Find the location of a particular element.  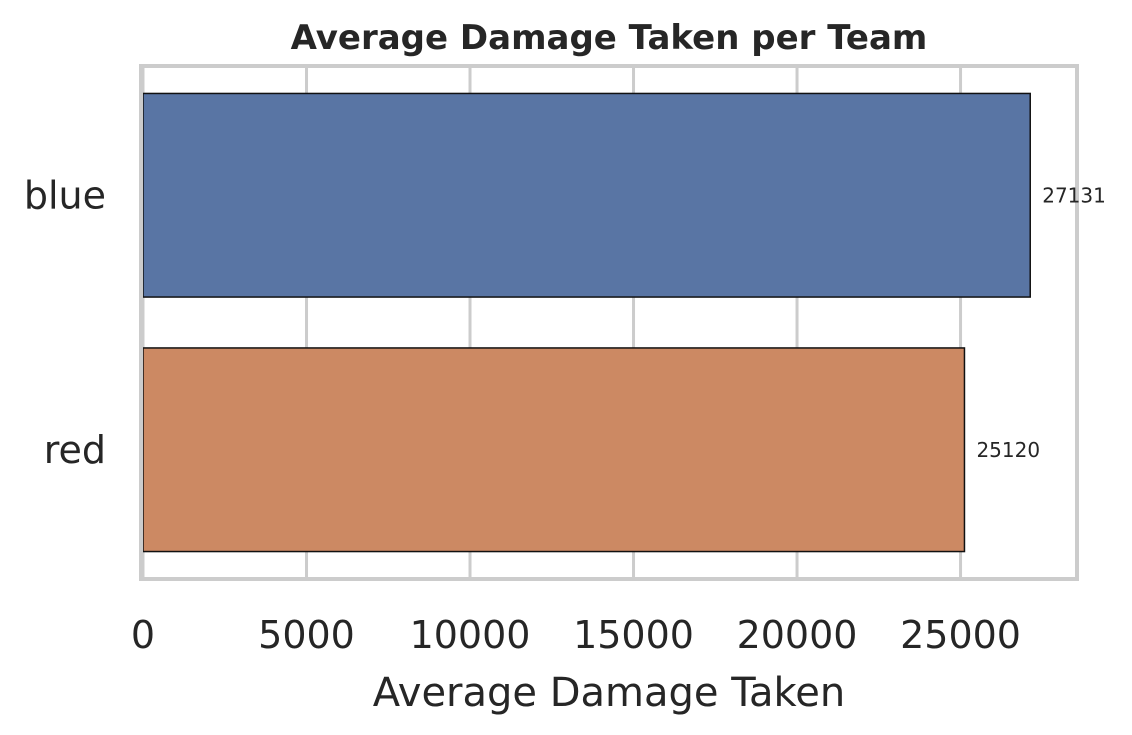

x-tick-labels: 0 5000 10000 15000 20000 25000 is located at coordinates (576, 635).